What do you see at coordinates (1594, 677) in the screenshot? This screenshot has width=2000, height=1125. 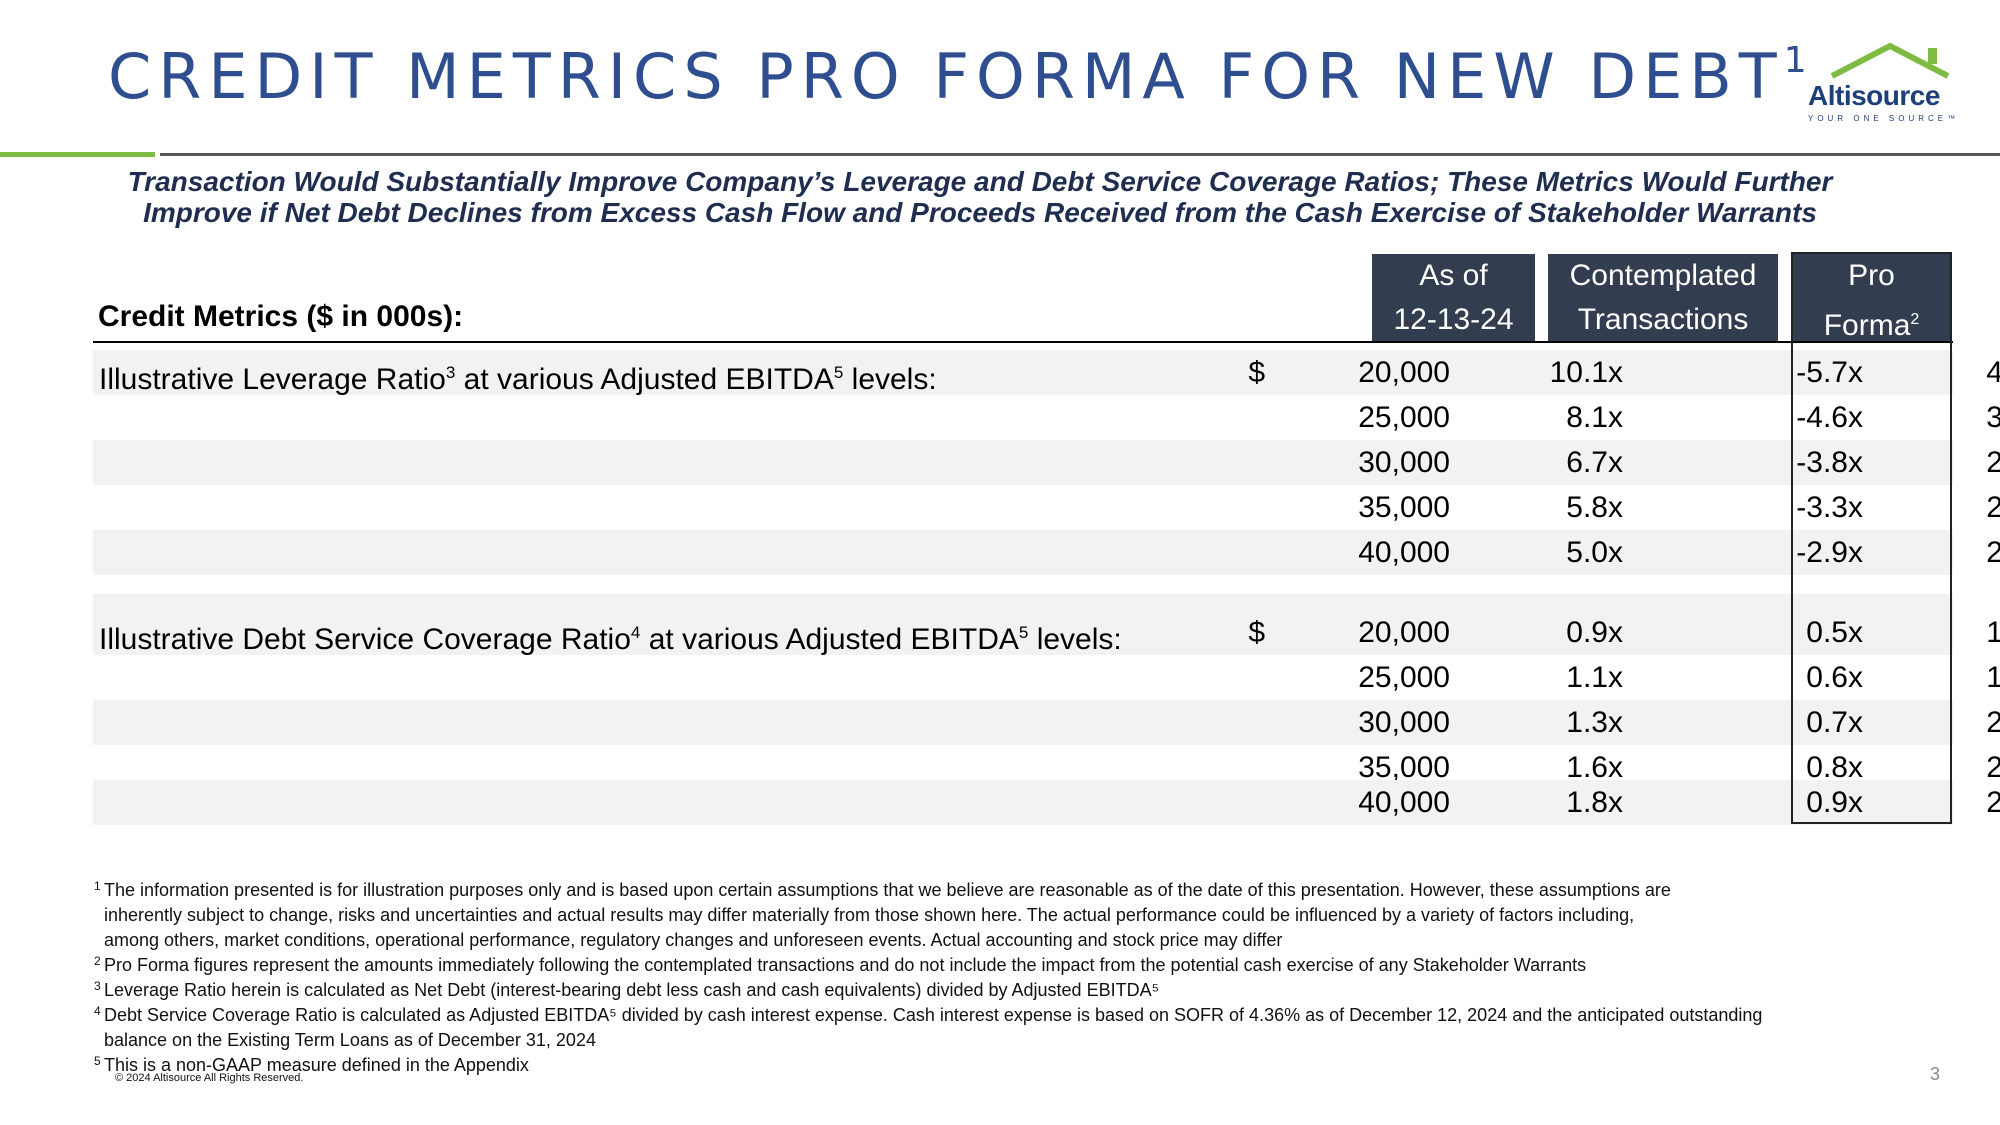 I see `as-of-value: 1.1x` at bounding box center [1594, 677].